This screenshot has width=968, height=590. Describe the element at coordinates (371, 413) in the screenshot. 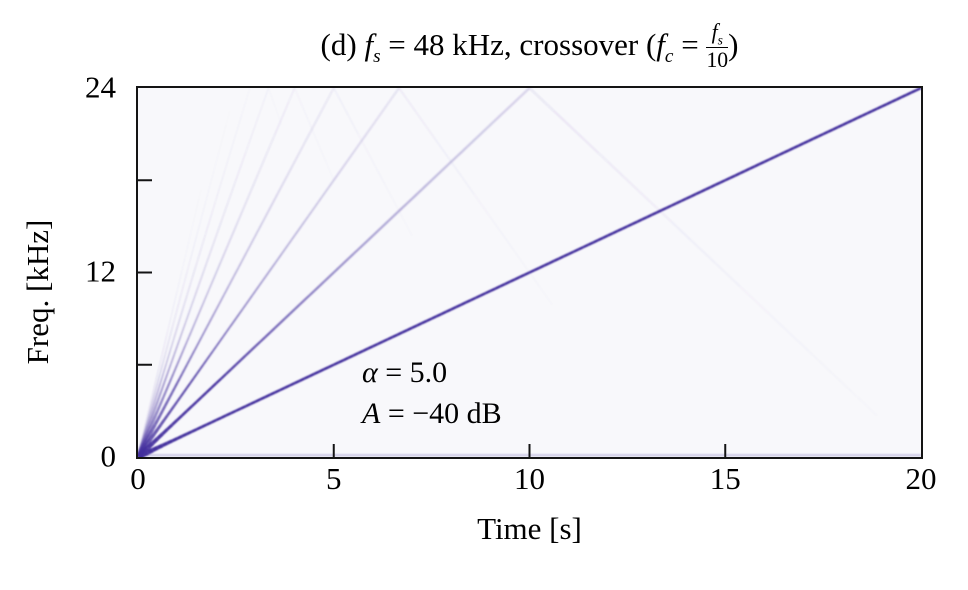

I see `amplitude-symbol: A` at that location.